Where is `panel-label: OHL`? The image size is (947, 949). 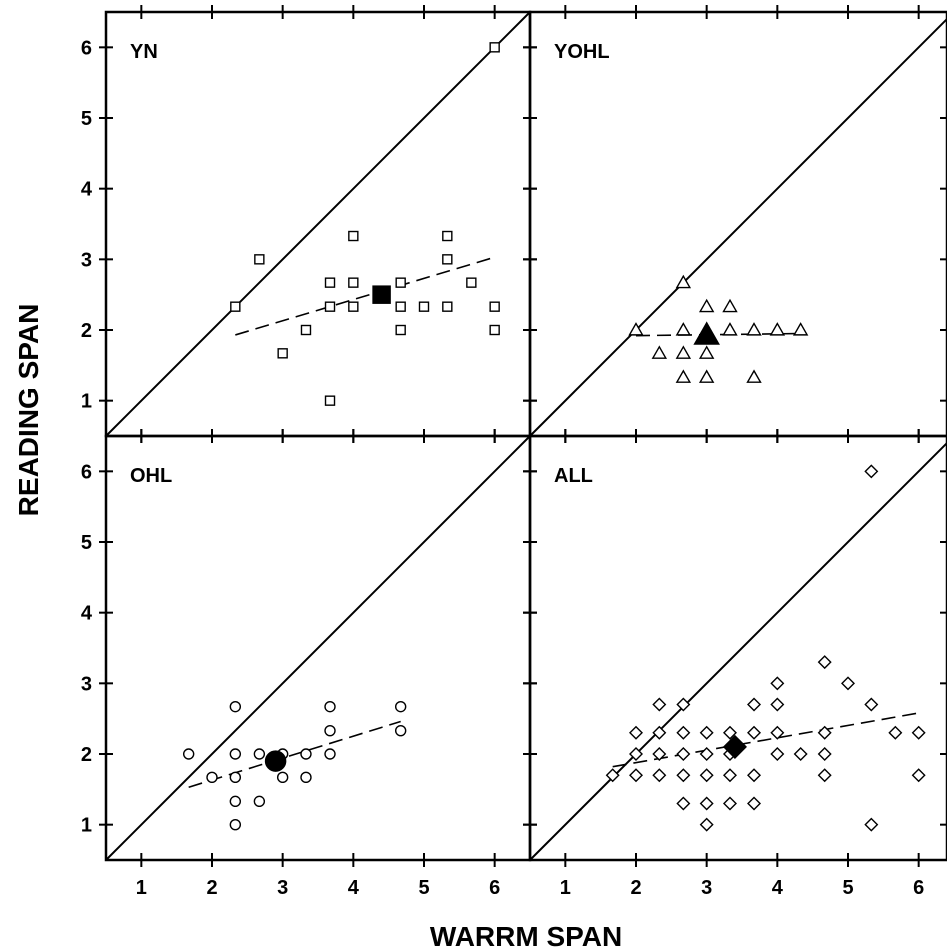 panel-label: OHL is located at coordinates (151, 476).